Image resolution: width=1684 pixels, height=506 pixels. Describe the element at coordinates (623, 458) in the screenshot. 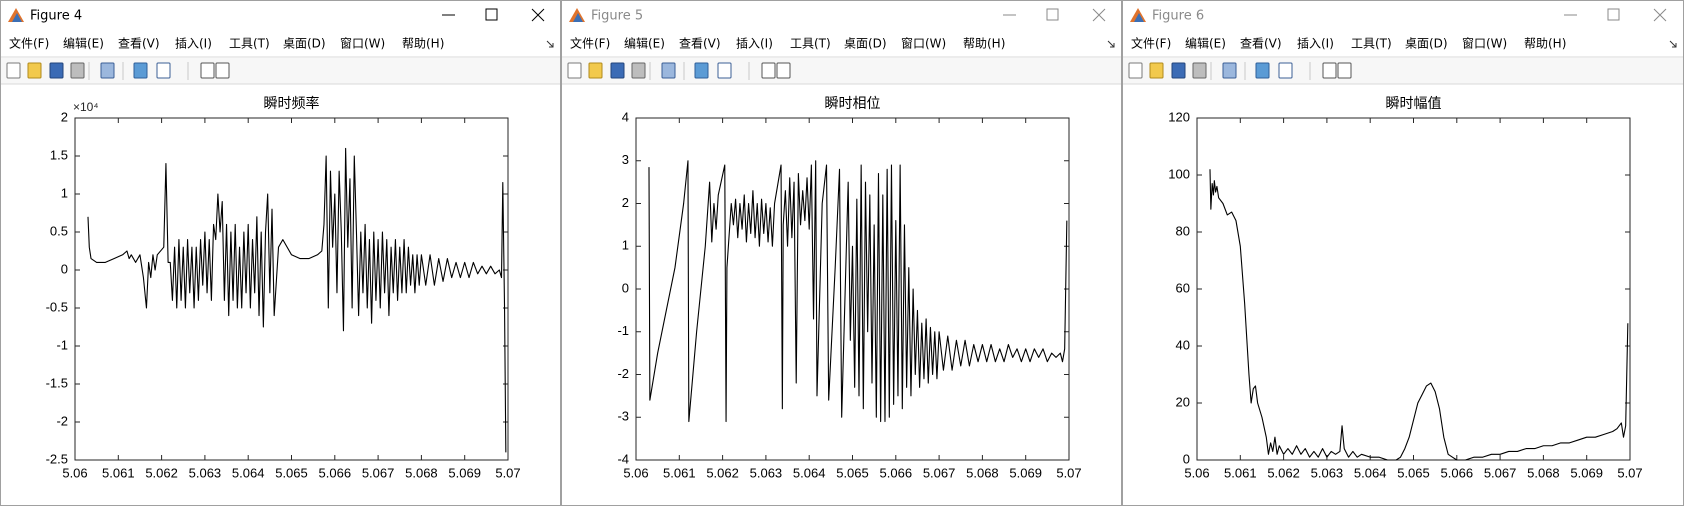

I see `y-tick-label: -4` at that location.